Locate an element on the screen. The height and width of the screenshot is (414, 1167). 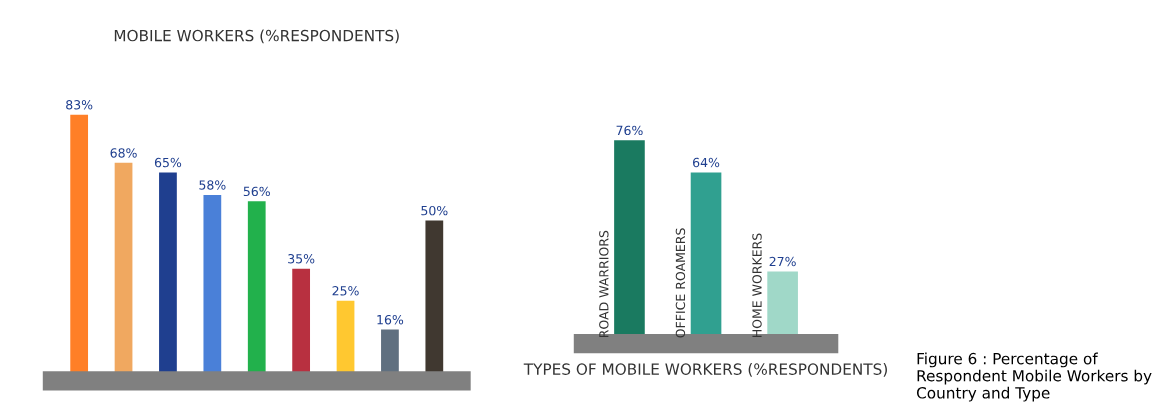
chart-title: MOBILE WORKERS (%RESPONDENTS) is located at coordinates (256, 36).